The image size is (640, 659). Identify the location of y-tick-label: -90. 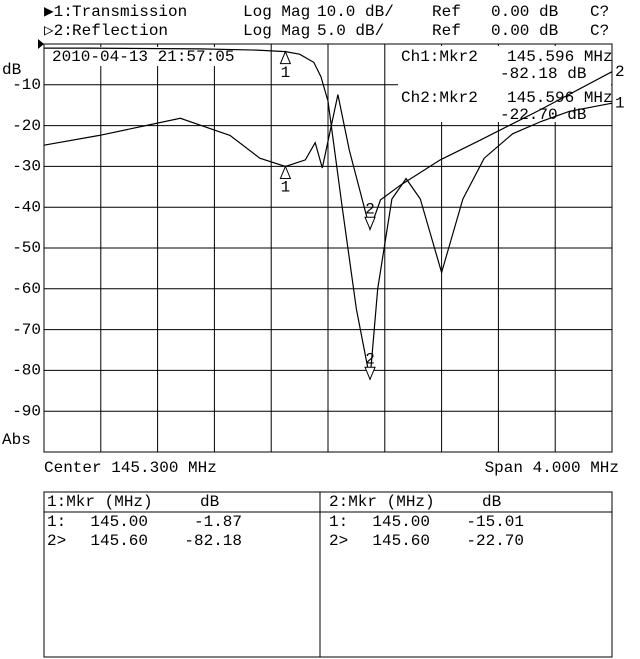
(26, 411).